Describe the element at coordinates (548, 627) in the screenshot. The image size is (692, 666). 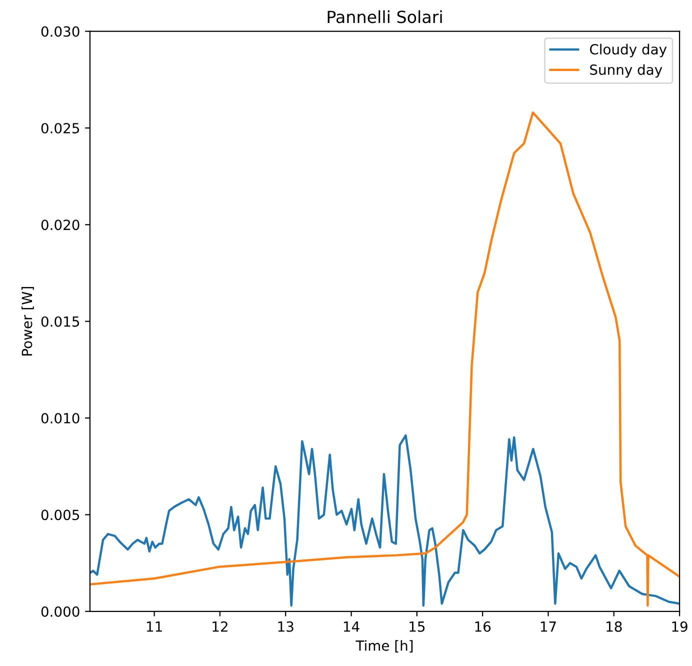
I see `x-tick-label: 17` at that location.